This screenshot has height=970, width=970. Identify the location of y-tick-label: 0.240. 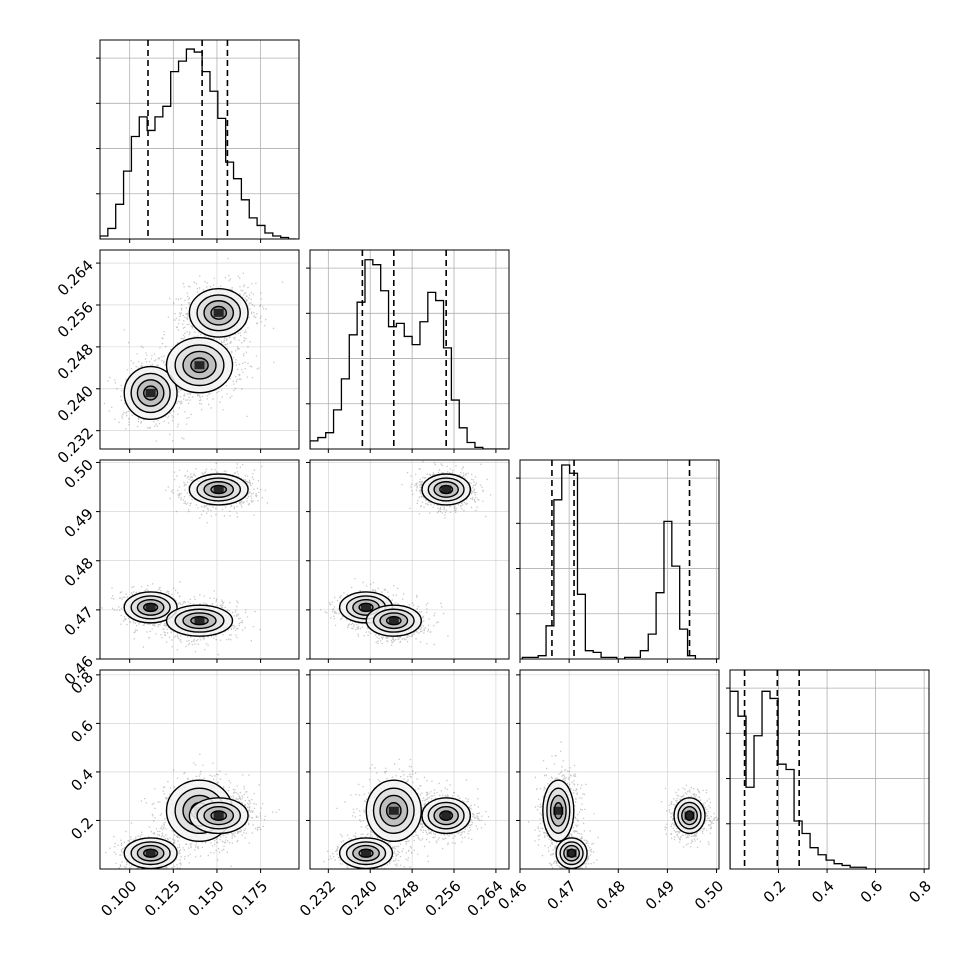
(75, 403).